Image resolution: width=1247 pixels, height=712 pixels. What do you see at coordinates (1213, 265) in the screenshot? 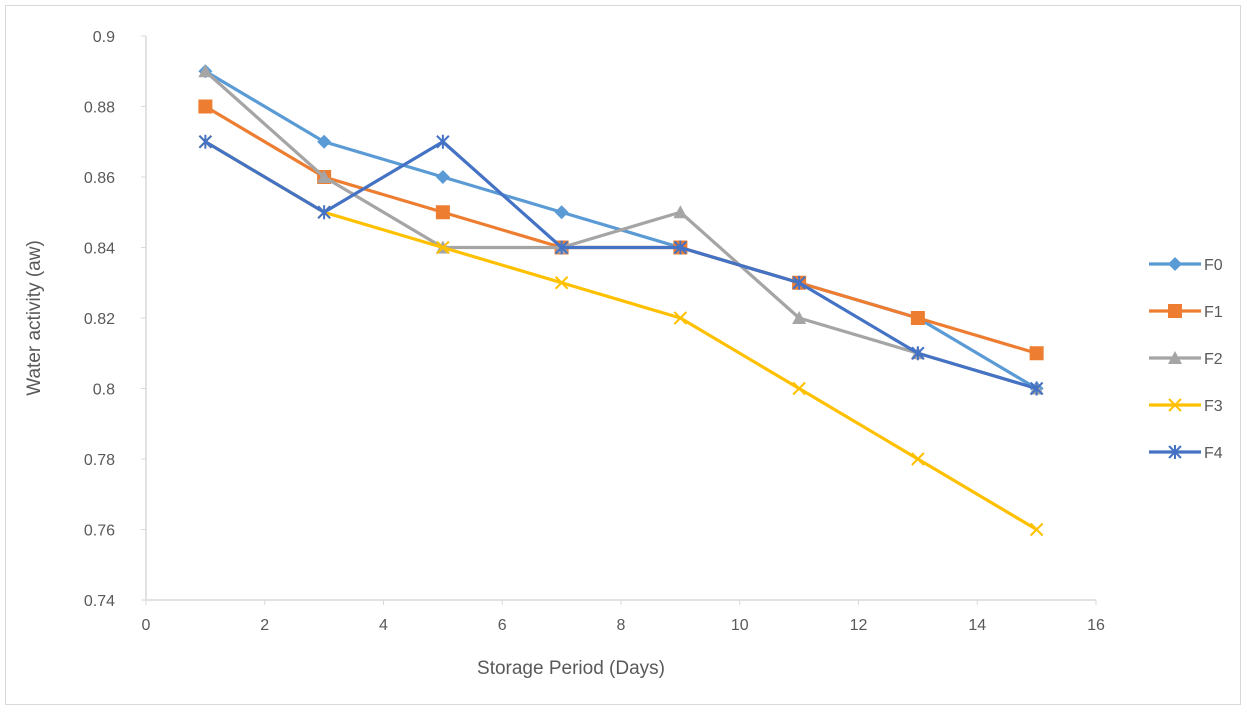
I see `legend-label: F0` at bounding box center [1213, 265].